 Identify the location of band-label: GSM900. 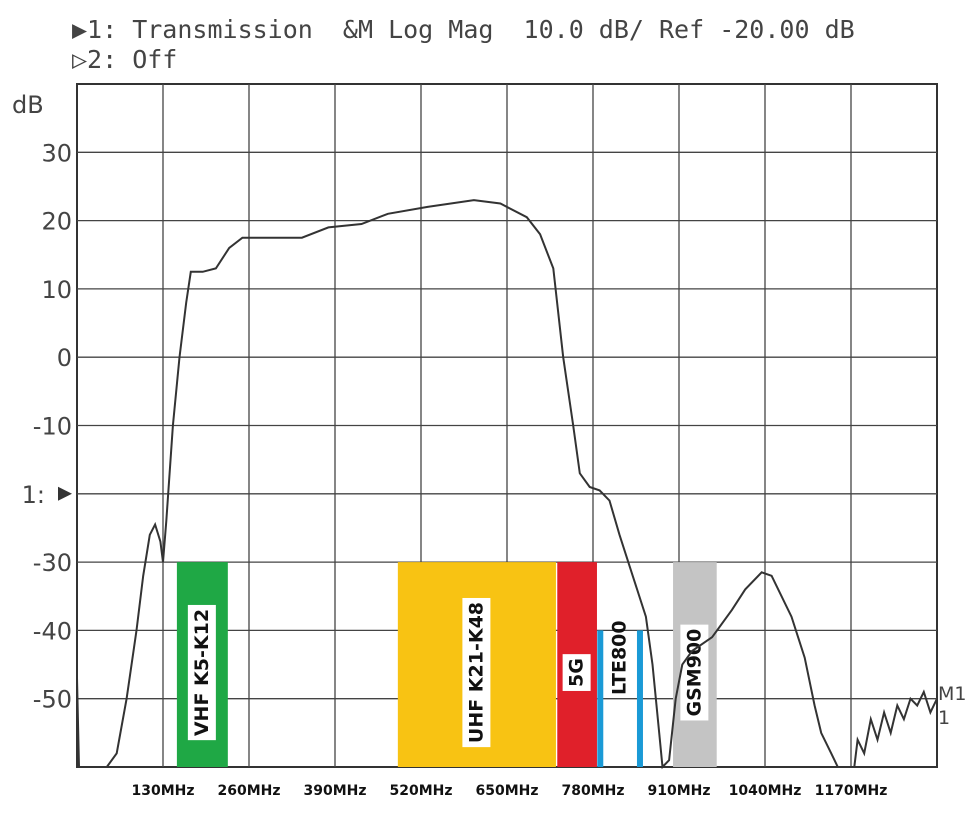
(694, 673).